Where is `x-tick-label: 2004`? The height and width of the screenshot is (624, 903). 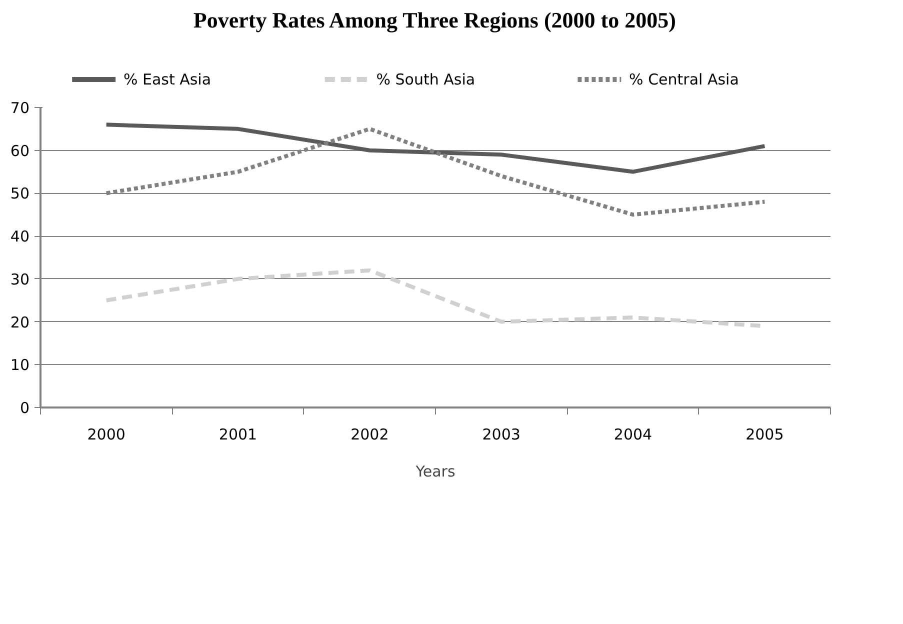 x-tick-label: 2004 is located at coordinates (633, 435).